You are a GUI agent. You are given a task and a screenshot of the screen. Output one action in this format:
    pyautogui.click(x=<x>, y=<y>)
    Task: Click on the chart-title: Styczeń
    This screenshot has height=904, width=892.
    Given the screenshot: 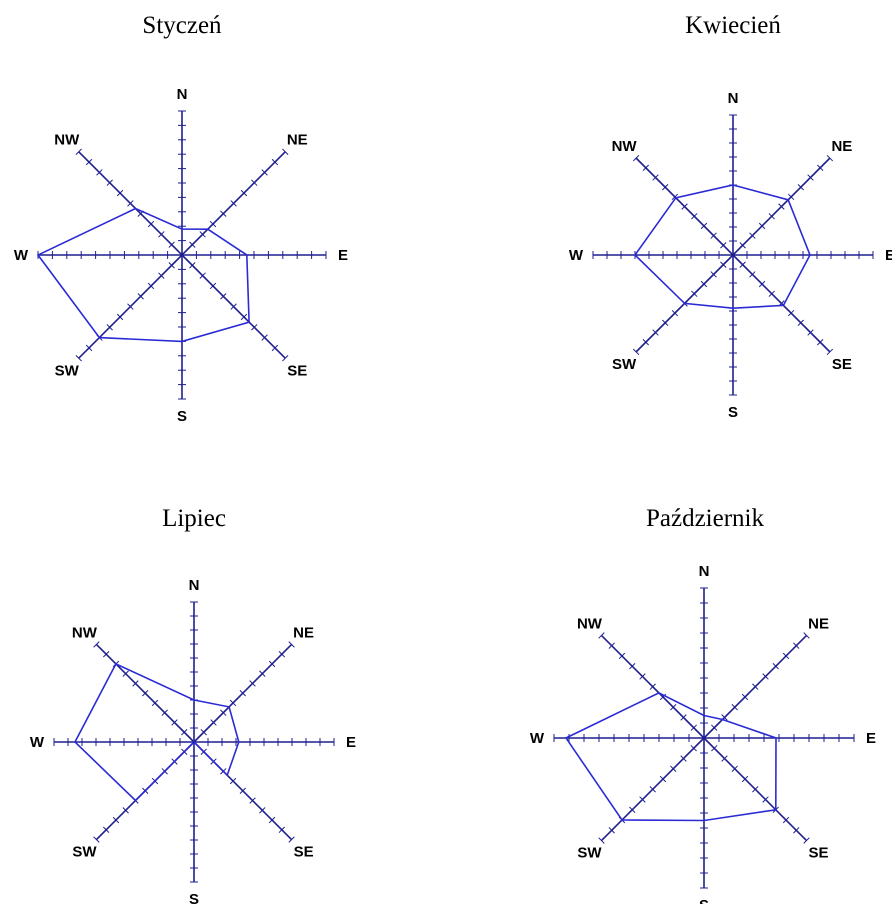 What is the action you would take?
    pyautogui.click(x=182, y=25)
    